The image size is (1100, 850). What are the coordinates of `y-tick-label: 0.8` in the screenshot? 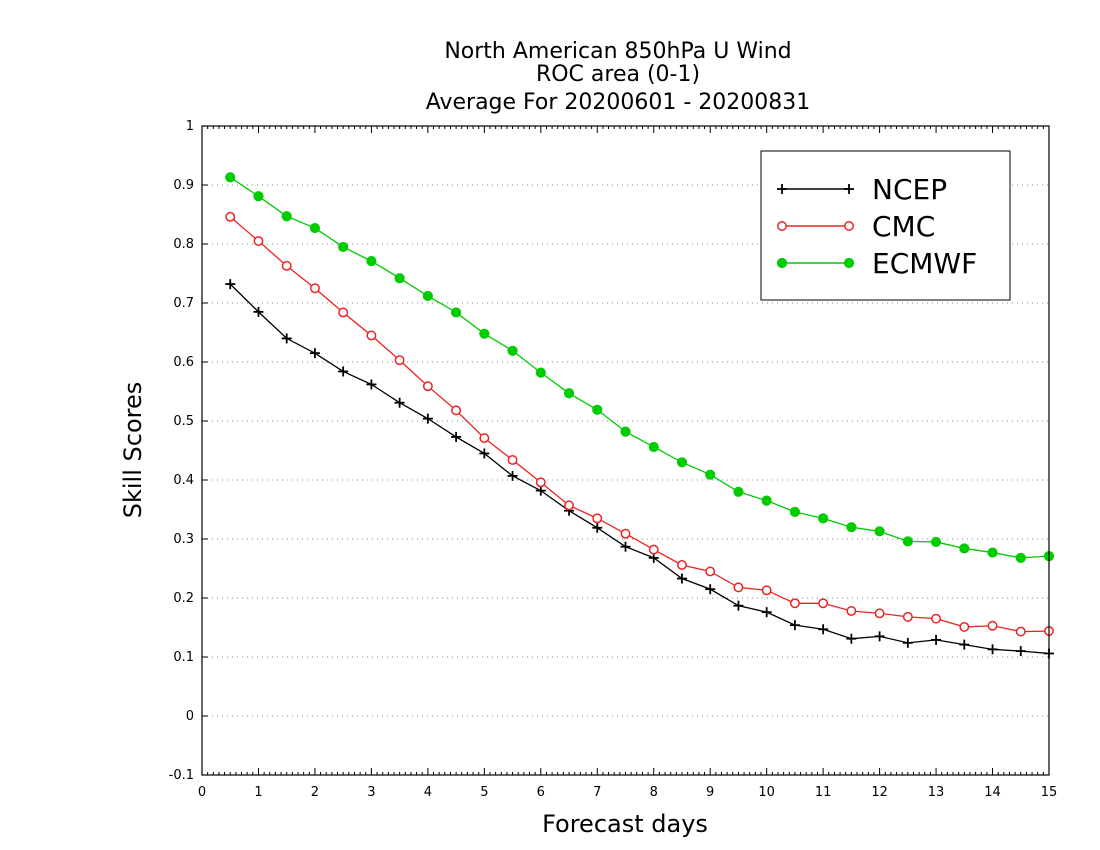 It's located at (183, 244).